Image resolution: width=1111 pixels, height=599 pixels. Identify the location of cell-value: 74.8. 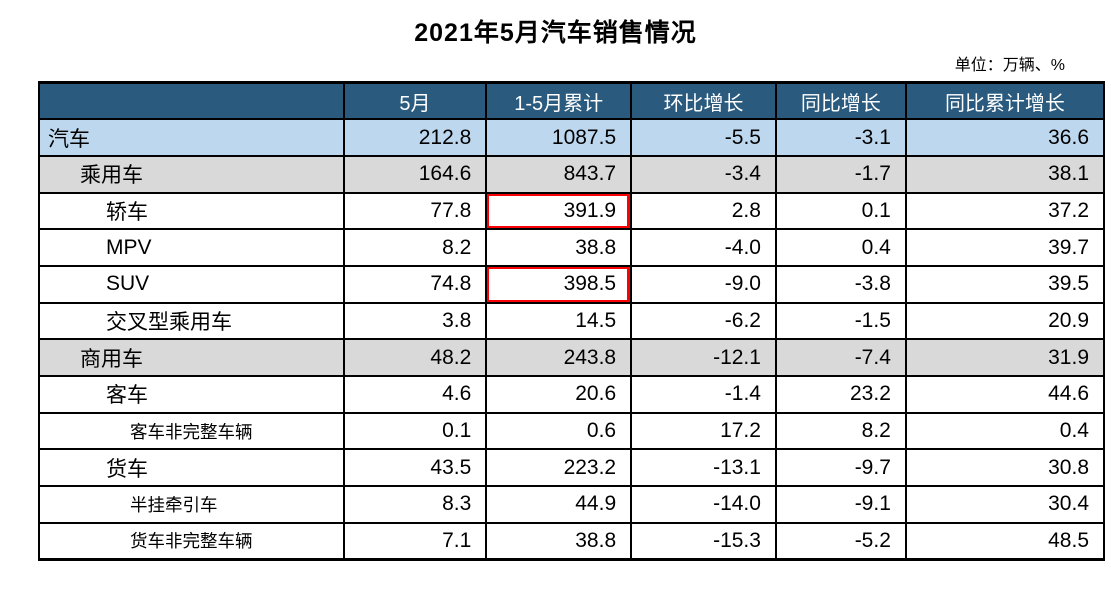
(415, 284).